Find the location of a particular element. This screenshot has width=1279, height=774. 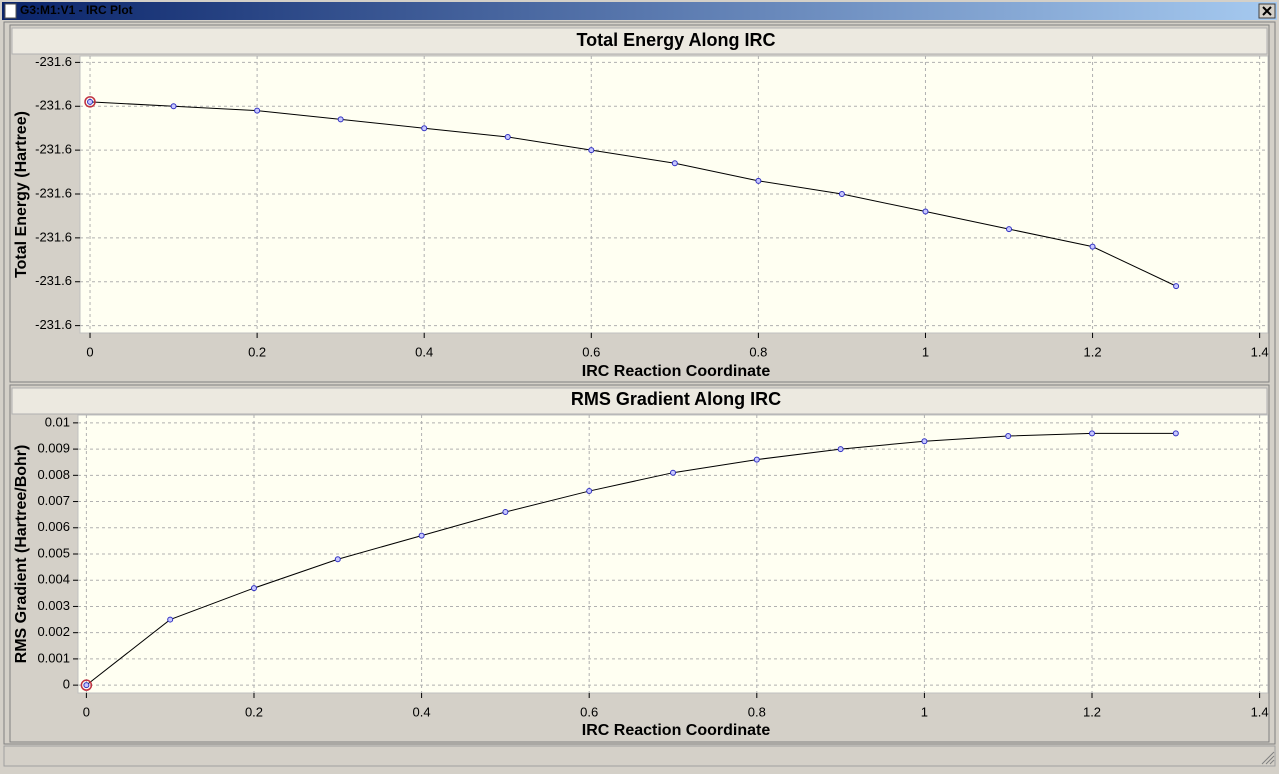

y-tick-label: 0.01 is located at coordinates (57, 421).